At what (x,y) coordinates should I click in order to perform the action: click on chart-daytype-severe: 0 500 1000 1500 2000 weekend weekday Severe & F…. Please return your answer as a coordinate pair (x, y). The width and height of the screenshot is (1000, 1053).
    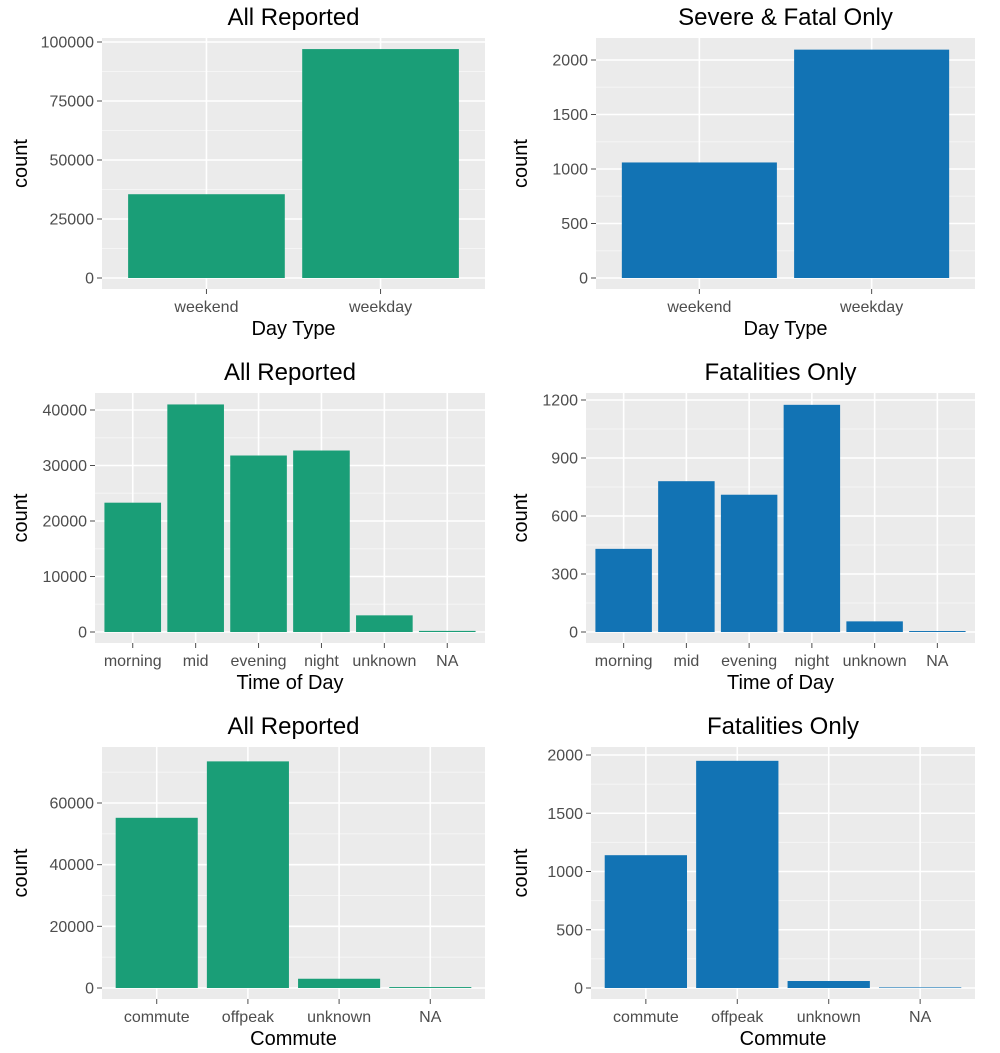
    Looking at the image, I should click on (742, 172).